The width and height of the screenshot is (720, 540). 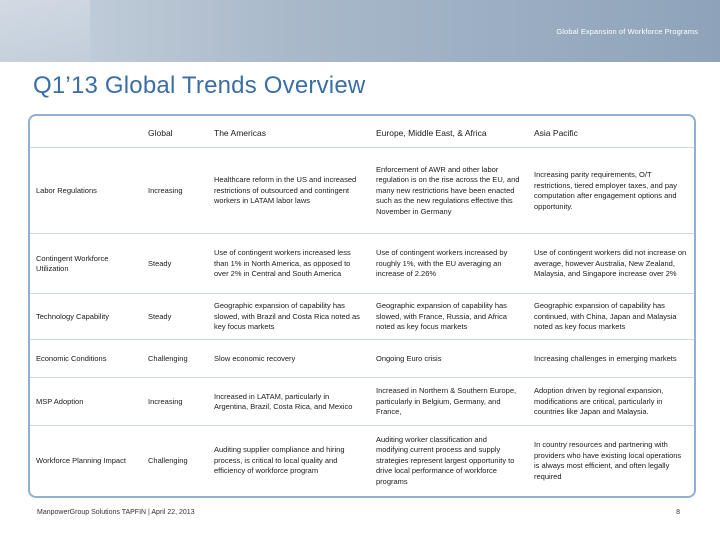 I want to click on cell-americas: Slow economic recovery, so click(x=255, y=358).